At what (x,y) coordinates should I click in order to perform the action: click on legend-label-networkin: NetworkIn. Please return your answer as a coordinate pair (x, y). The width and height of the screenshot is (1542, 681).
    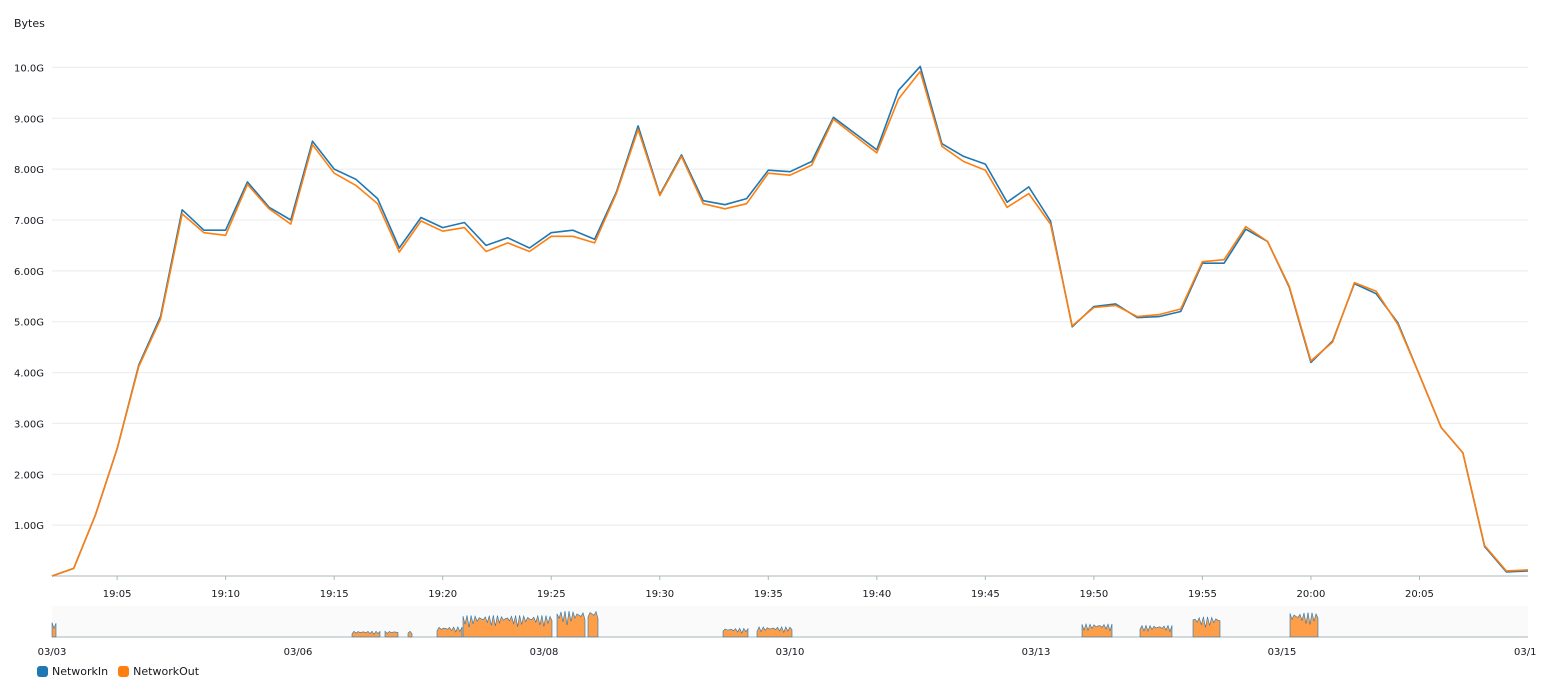
    Looking at the image, I should click on (80, 671).